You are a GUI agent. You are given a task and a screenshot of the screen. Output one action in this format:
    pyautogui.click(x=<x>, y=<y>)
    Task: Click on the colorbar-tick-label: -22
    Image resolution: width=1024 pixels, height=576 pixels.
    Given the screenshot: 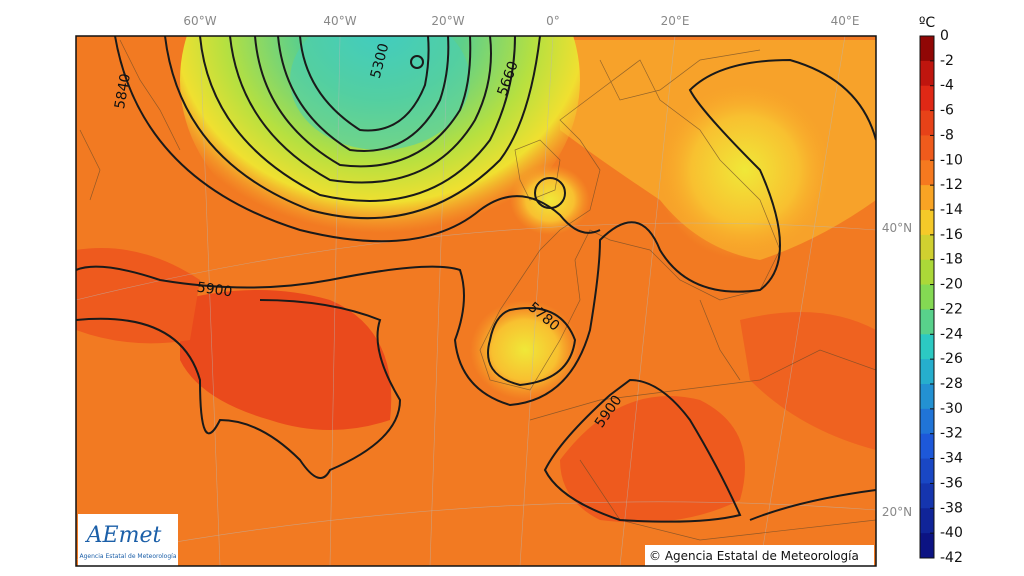 What is the action you would take?
    pyautogui.click(x=951, y=309)
    